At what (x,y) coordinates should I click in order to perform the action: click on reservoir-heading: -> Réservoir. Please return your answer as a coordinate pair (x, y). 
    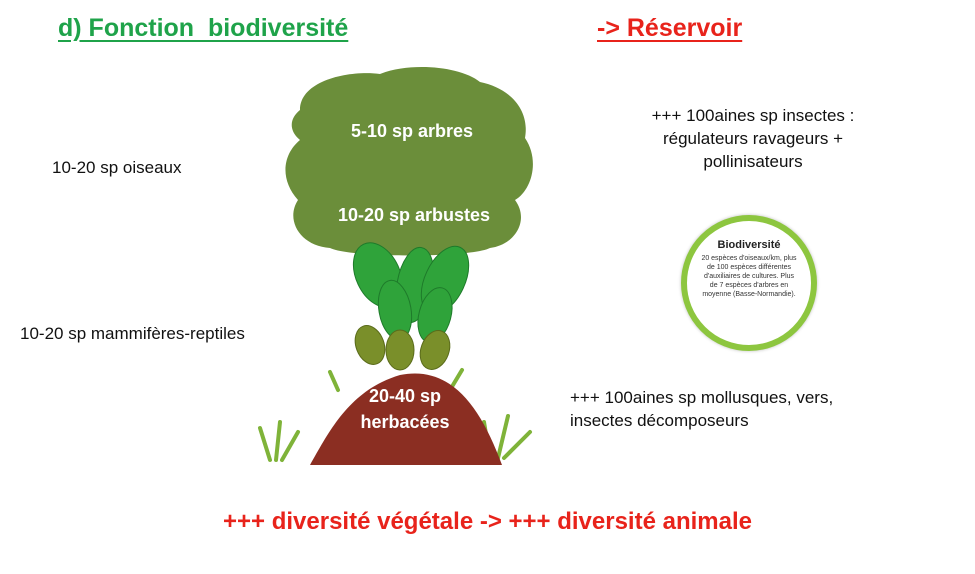
    Looking at the image, I should click on (670, 28).